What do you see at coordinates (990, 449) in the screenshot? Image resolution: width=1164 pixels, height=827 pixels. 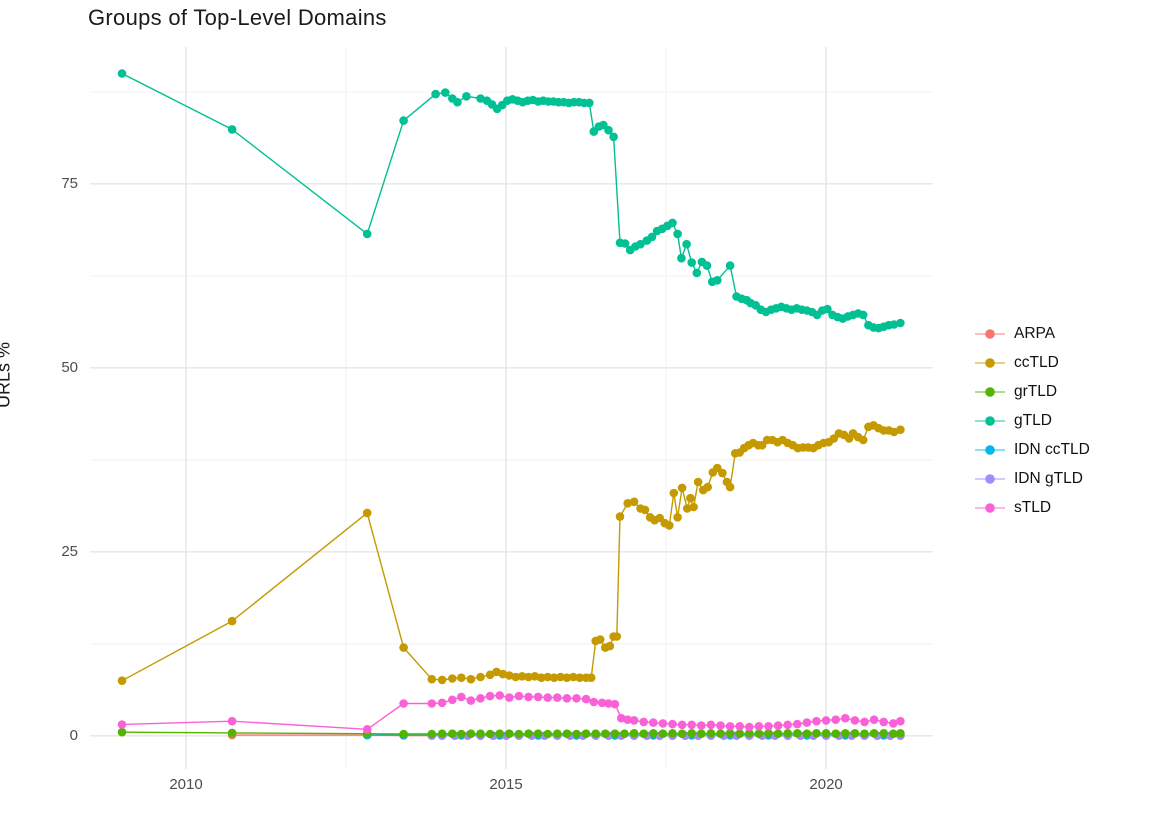 I see `legend-key-icon-idn-cctld` at bounding box center [990, 449].